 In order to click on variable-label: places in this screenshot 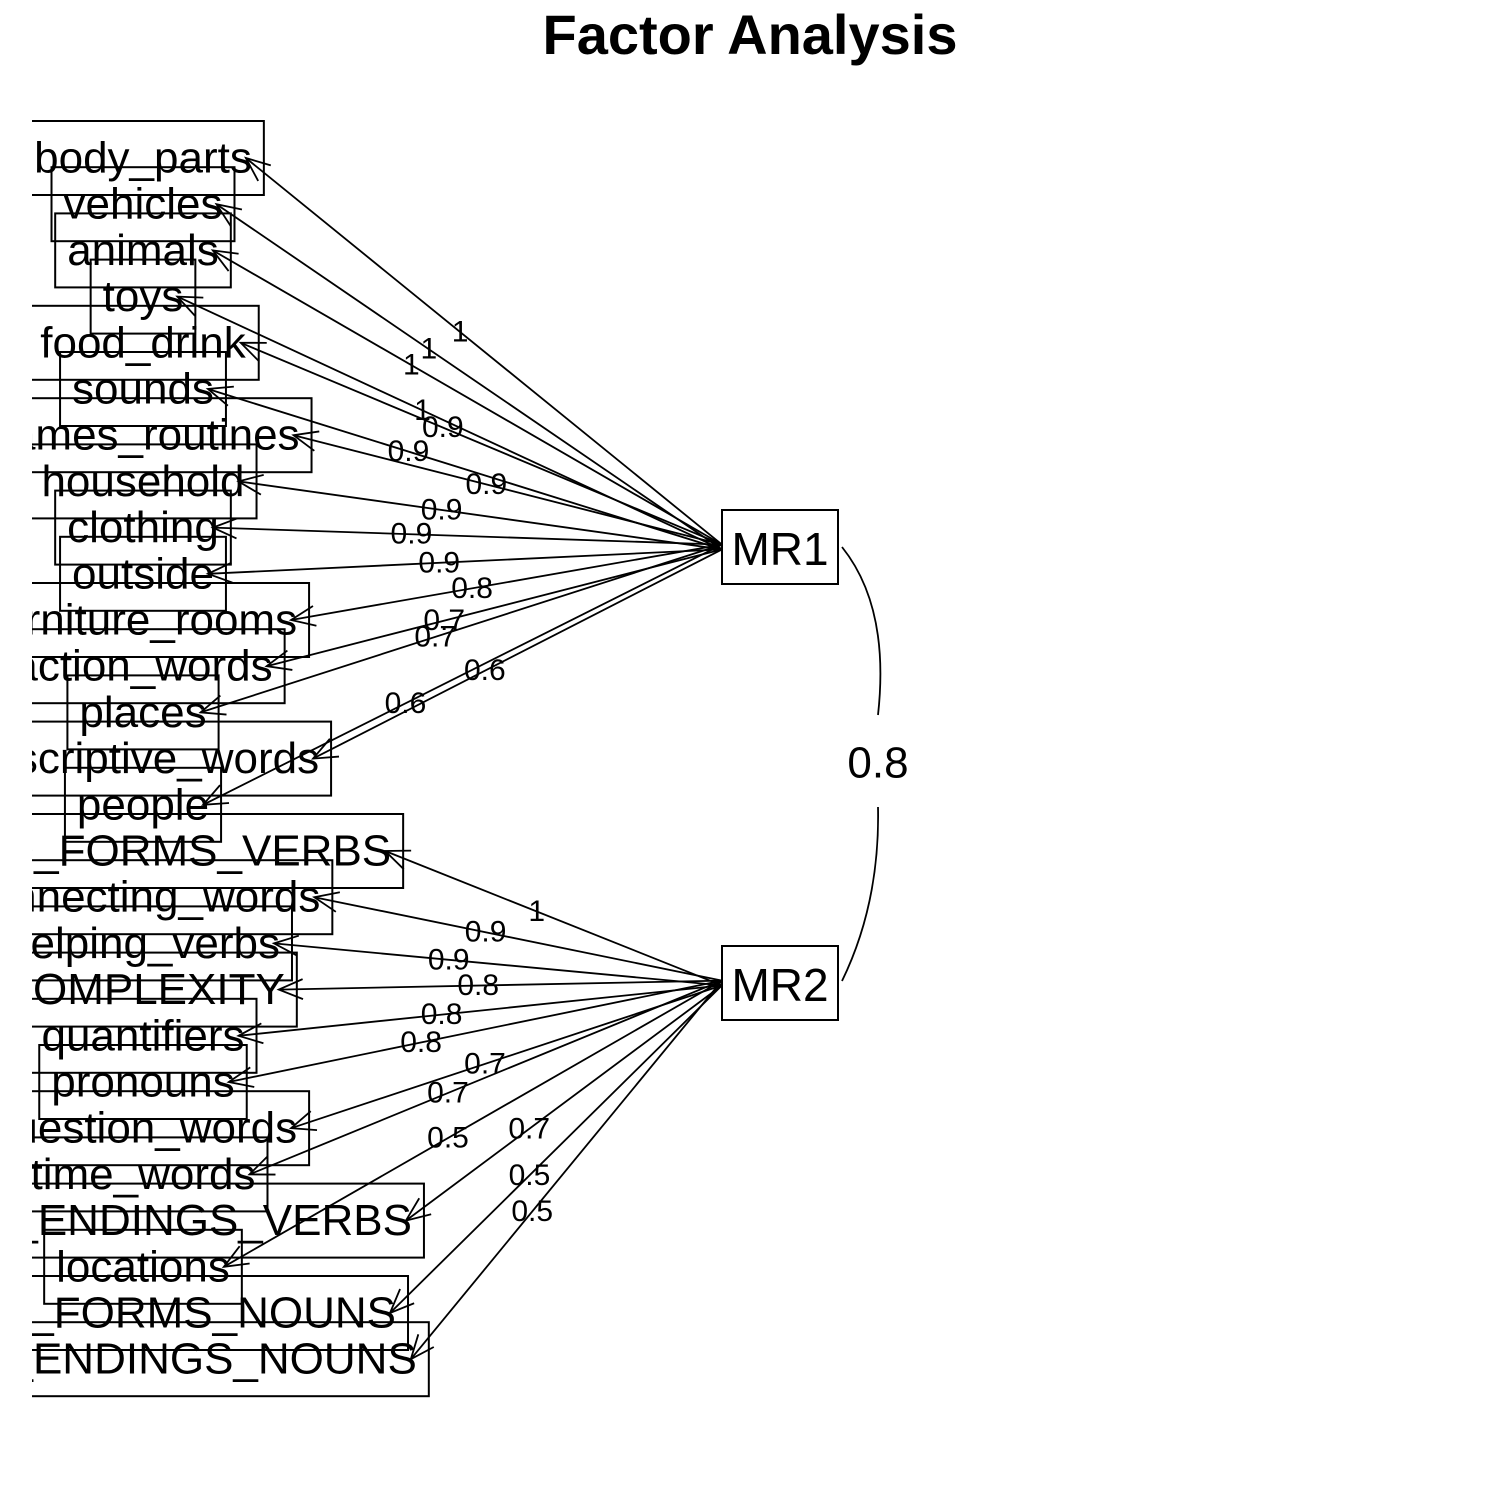, I will do `click(142, 712)`.